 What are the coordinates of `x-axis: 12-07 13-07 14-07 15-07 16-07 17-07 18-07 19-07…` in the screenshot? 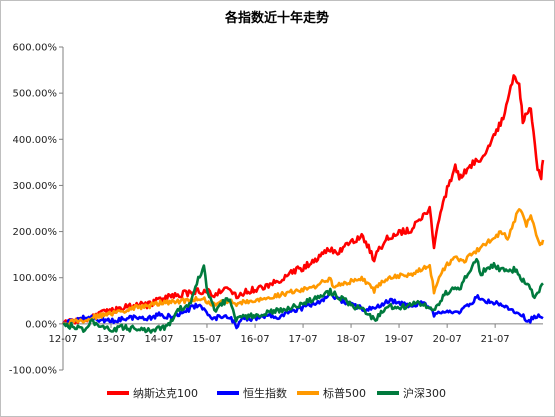 It's located at (295, 334).